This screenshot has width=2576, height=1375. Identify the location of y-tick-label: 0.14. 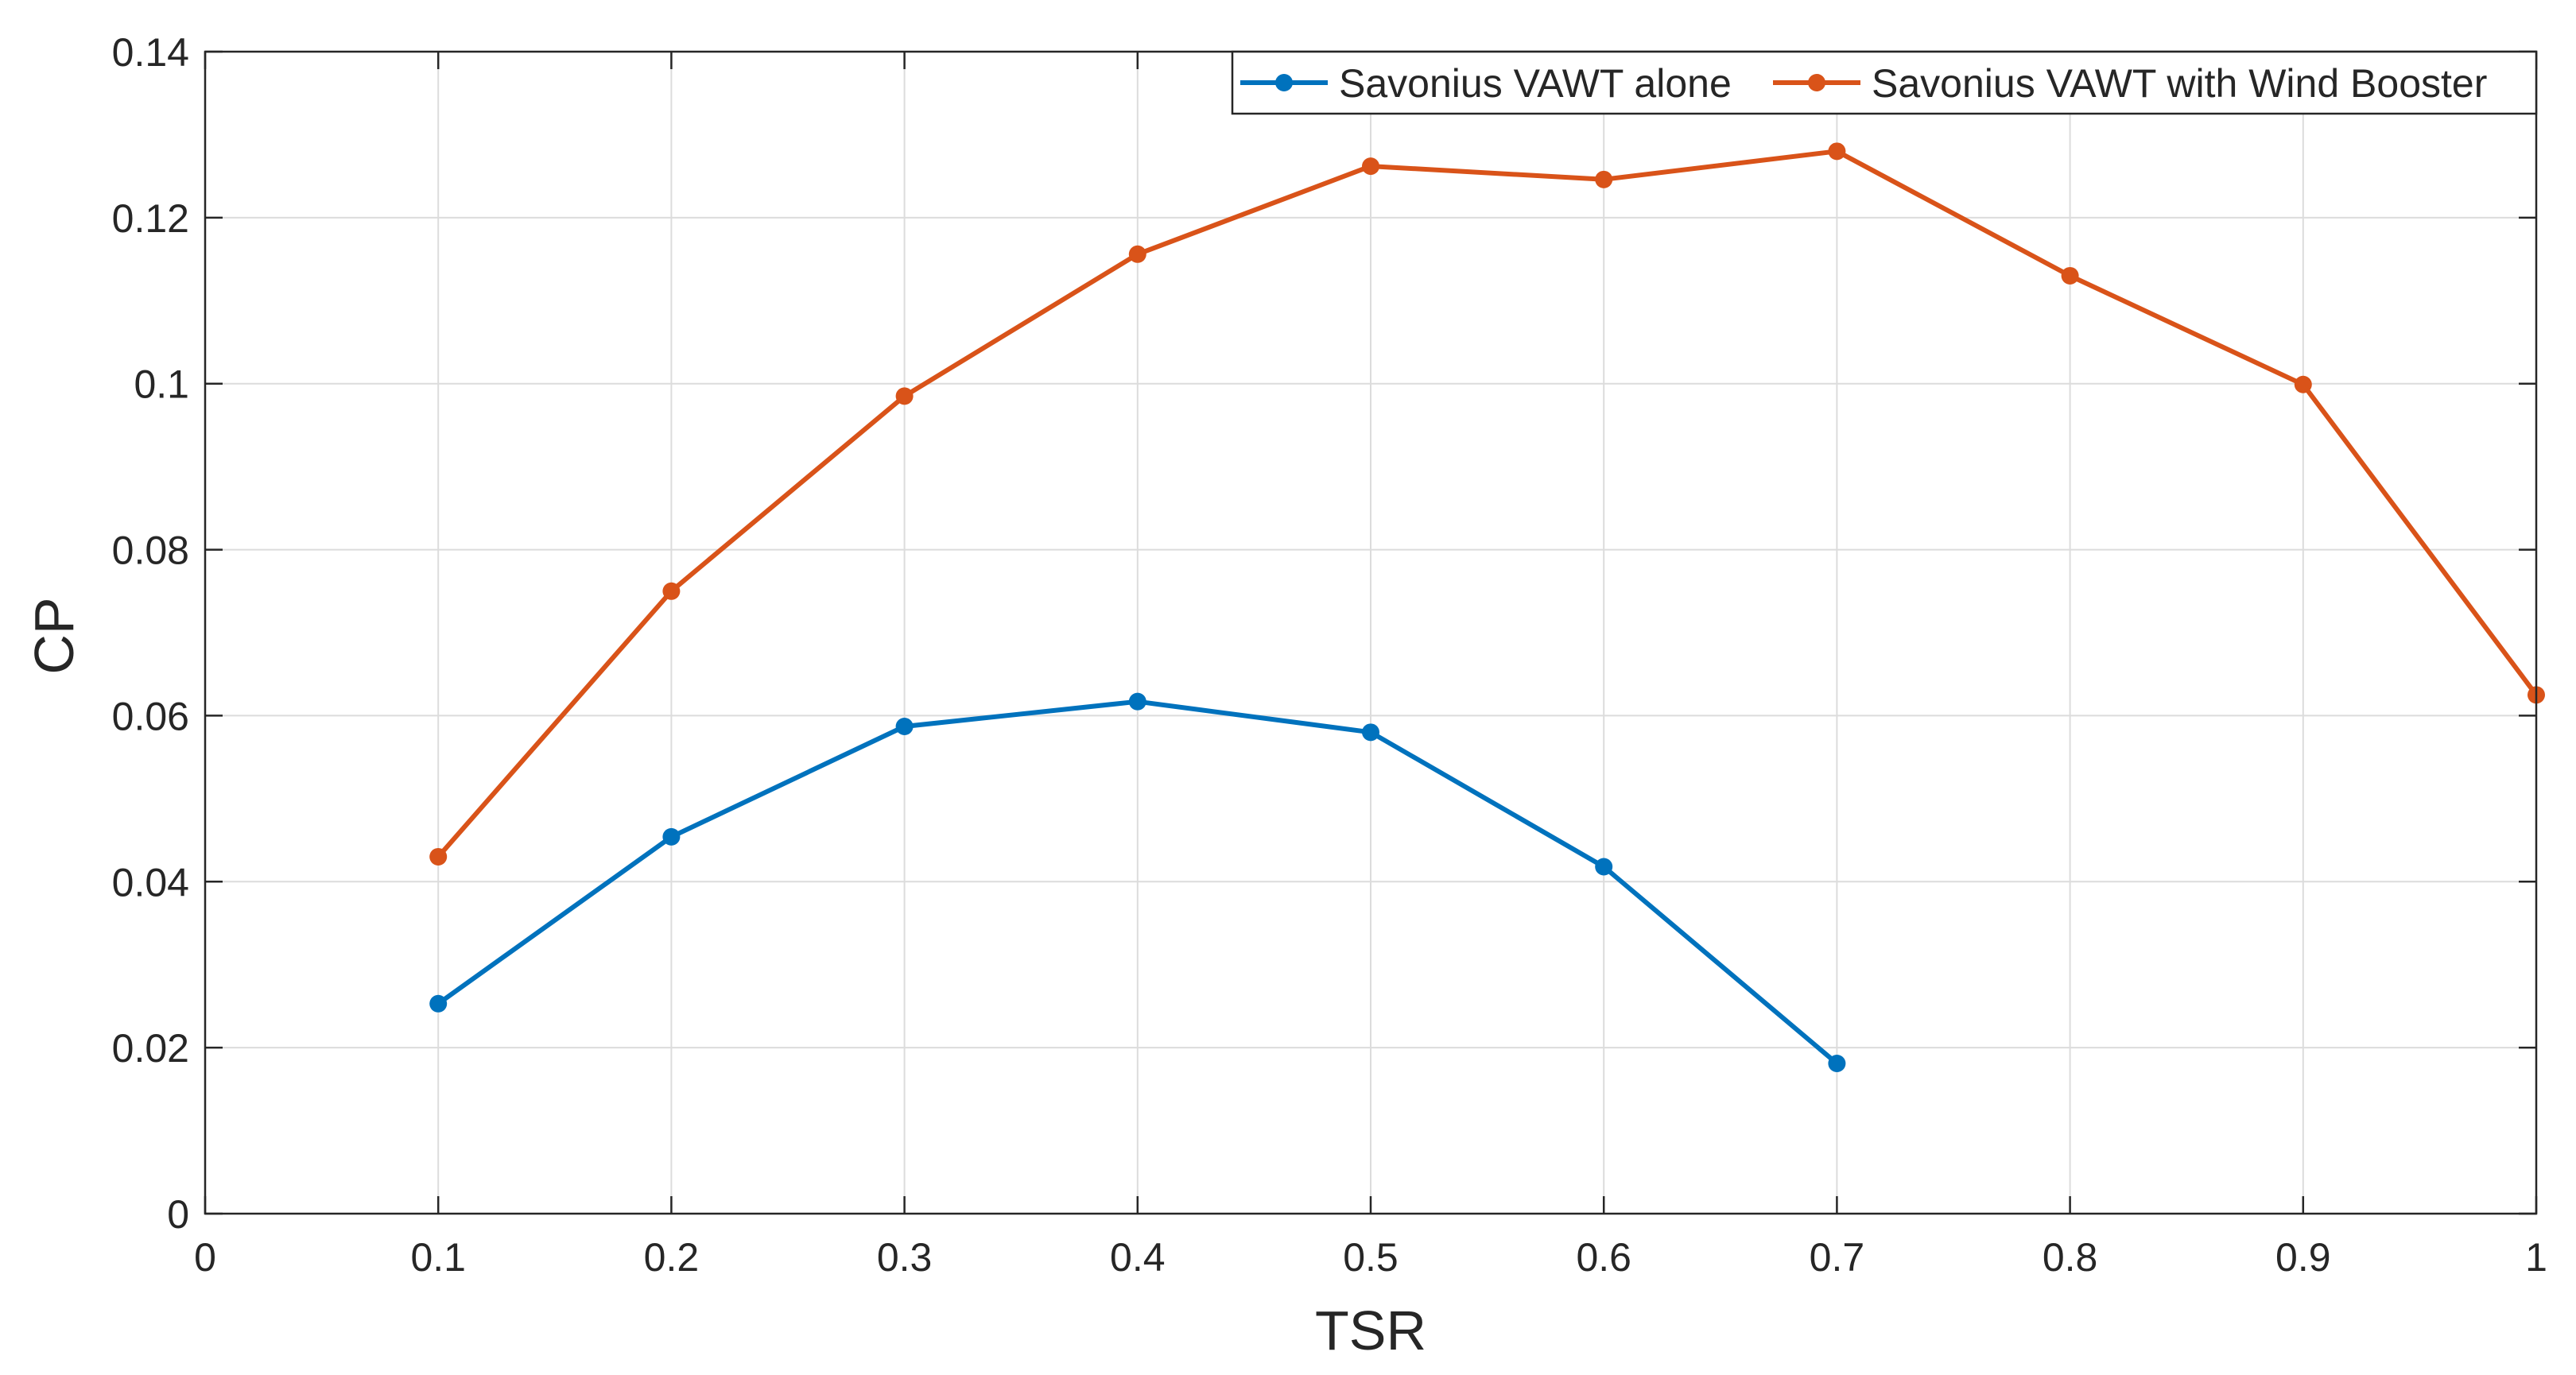
(151, 53).